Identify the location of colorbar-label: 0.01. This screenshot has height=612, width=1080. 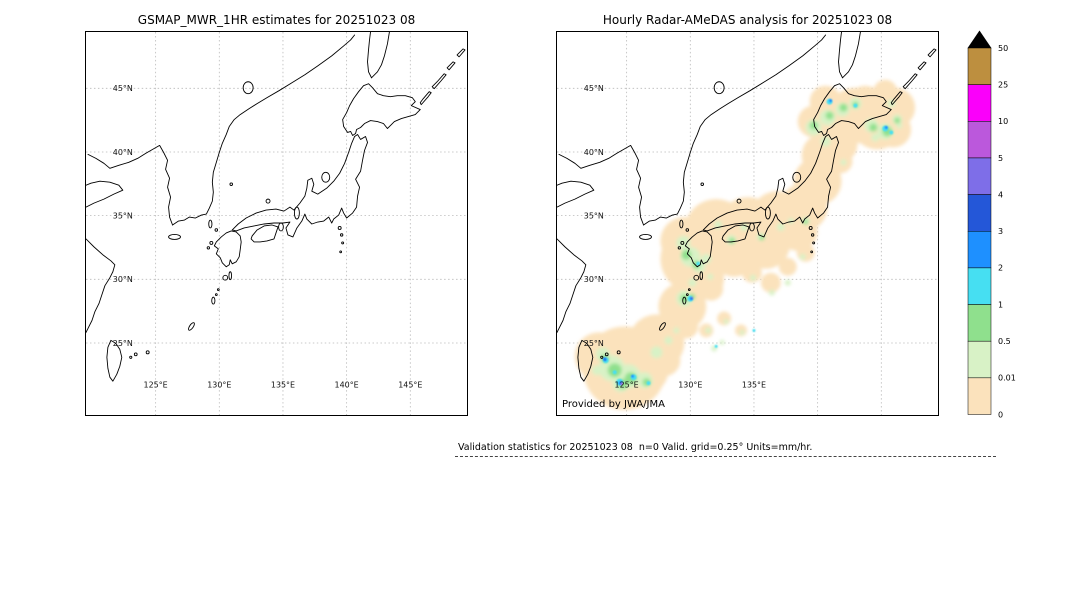
(1007, 378).